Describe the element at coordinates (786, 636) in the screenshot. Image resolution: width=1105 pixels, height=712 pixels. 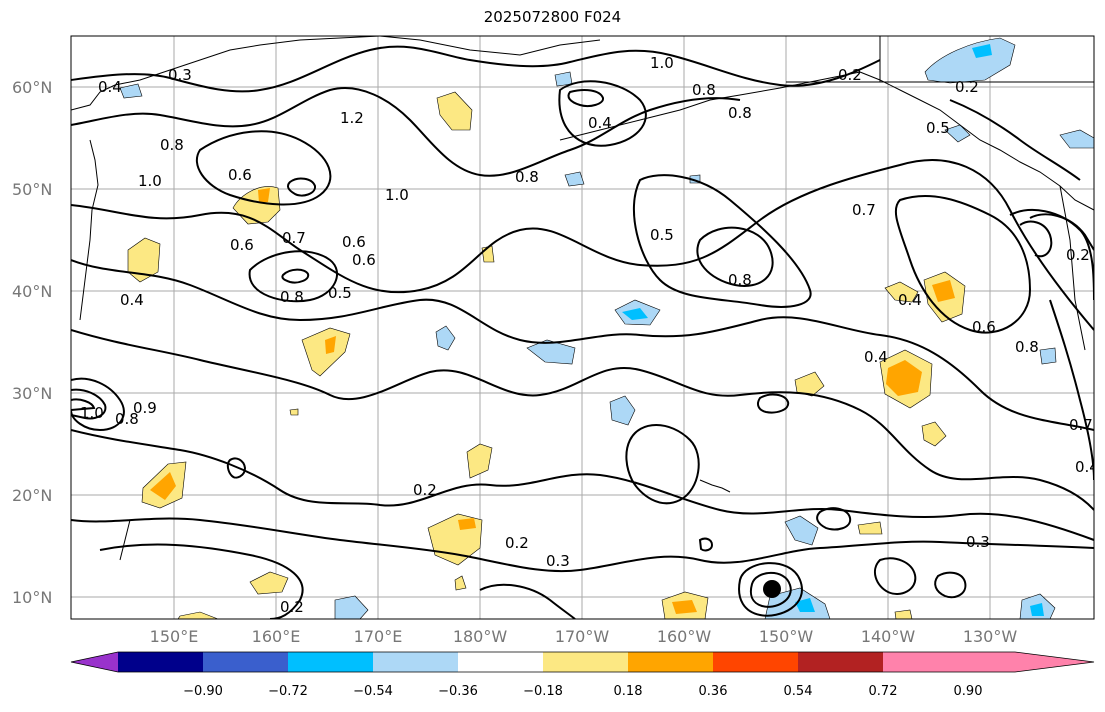
I see `lon-label-150w: 150°W` at that location.